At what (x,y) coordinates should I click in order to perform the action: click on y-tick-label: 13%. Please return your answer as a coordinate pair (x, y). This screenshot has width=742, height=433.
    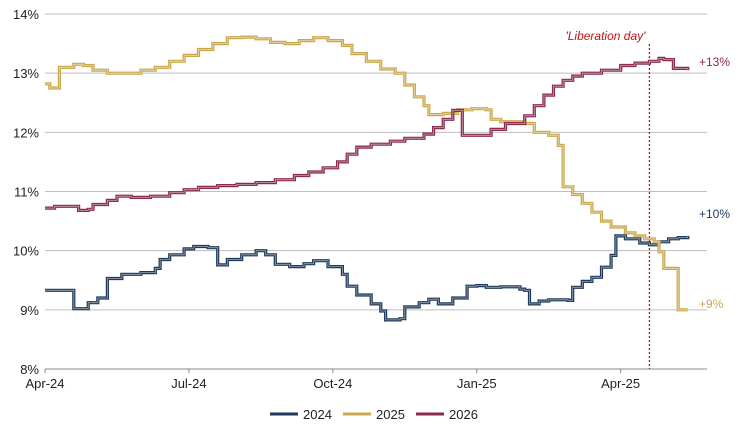
    Looking at the image, I should click on (26, 73).